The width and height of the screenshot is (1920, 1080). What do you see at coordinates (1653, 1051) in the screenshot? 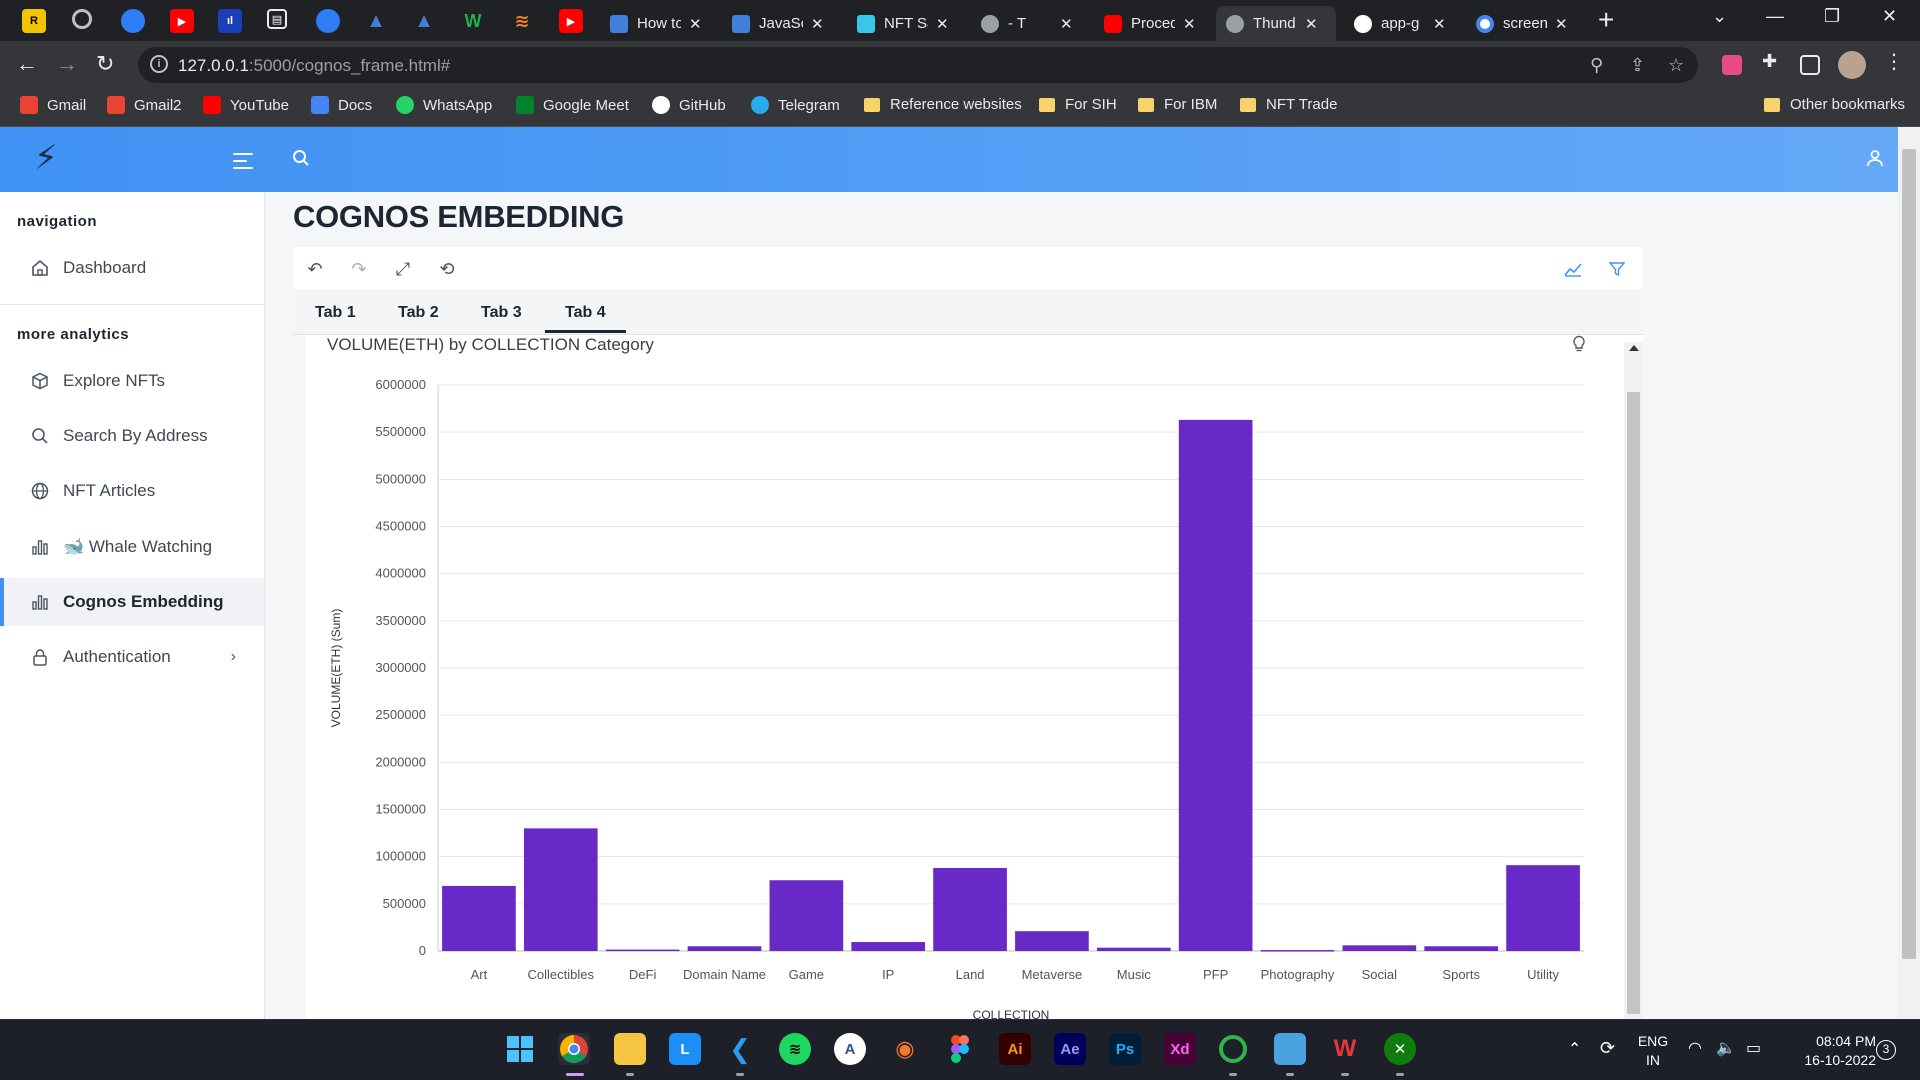
I see `language-indicator: ENG IN` at bounding box center [1653, 1051].